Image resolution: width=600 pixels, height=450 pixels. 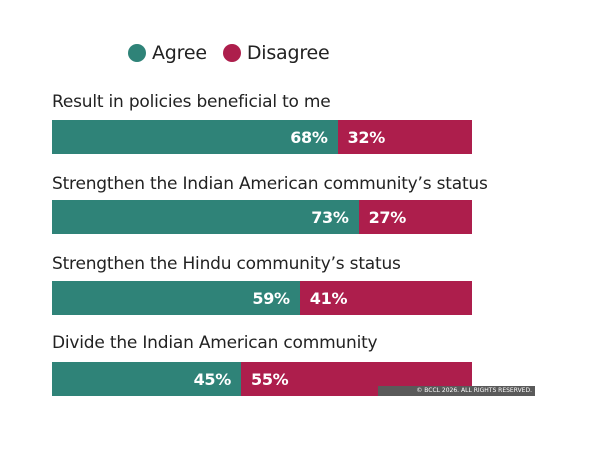 I want to click on data-label-disagree: 55%, so click(x=270, y=379).